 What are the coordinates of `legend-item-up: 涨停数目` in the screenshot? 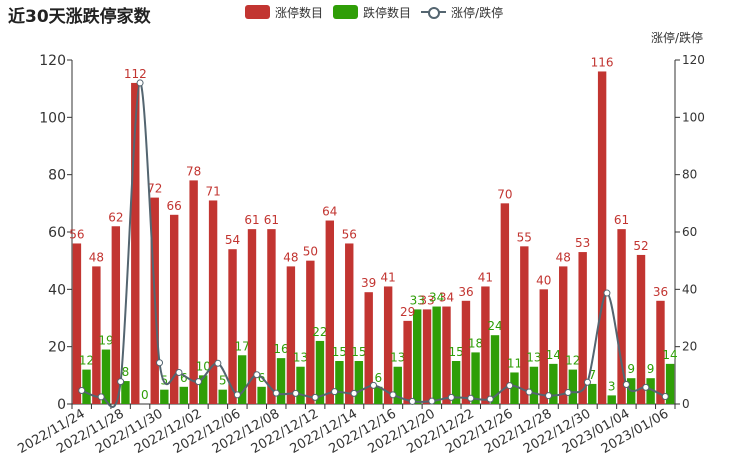 It's located at (284, 12).